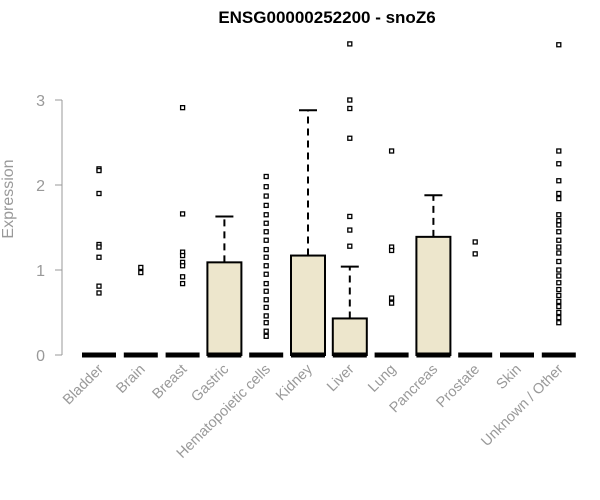 The height and width of the screenshot is (500, 600). Describe the element at coordinates (49, 229) in the screenshot. I see `y-axis: 0 1 2 3` at that location.